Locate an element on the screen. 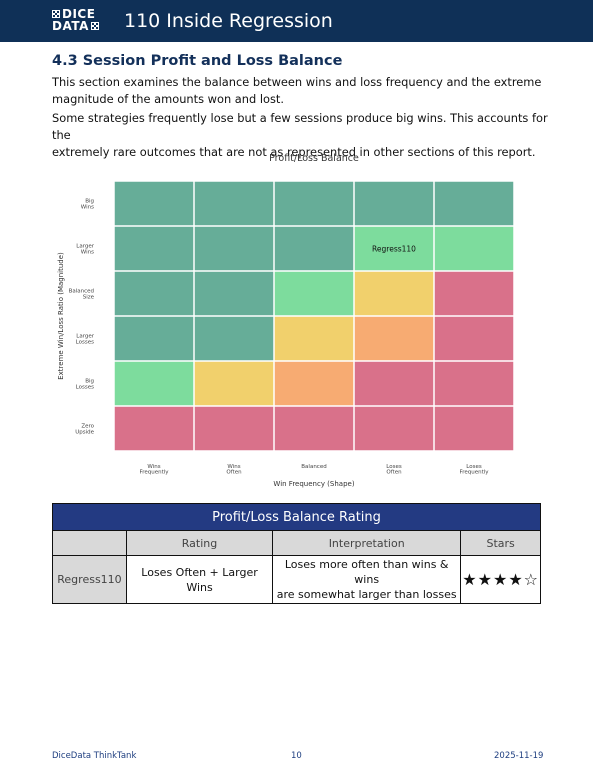 Image resolution: width=593 pixels, height=768 pixels. column-tick-label: Loses Frequently is located at coordinates (474, 470).